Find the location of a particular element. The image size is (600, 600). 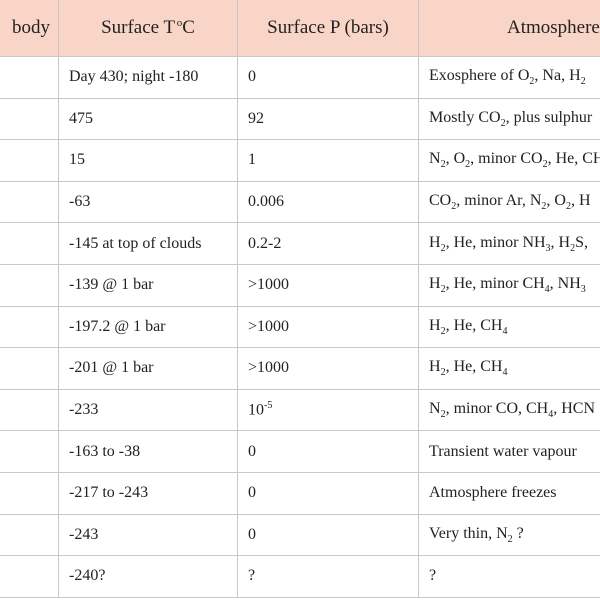

cell-atmosphere: H2, He, minor NH3, H2S, is located at coordinates (509, 243).